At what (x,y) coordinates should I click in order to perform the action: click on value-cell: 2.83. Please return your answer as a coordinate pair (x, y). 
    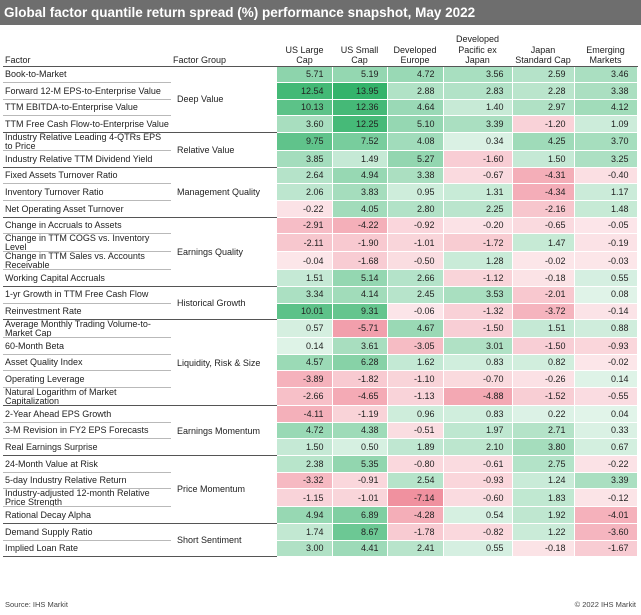
    Looking at the image, I should click on (478, 91).